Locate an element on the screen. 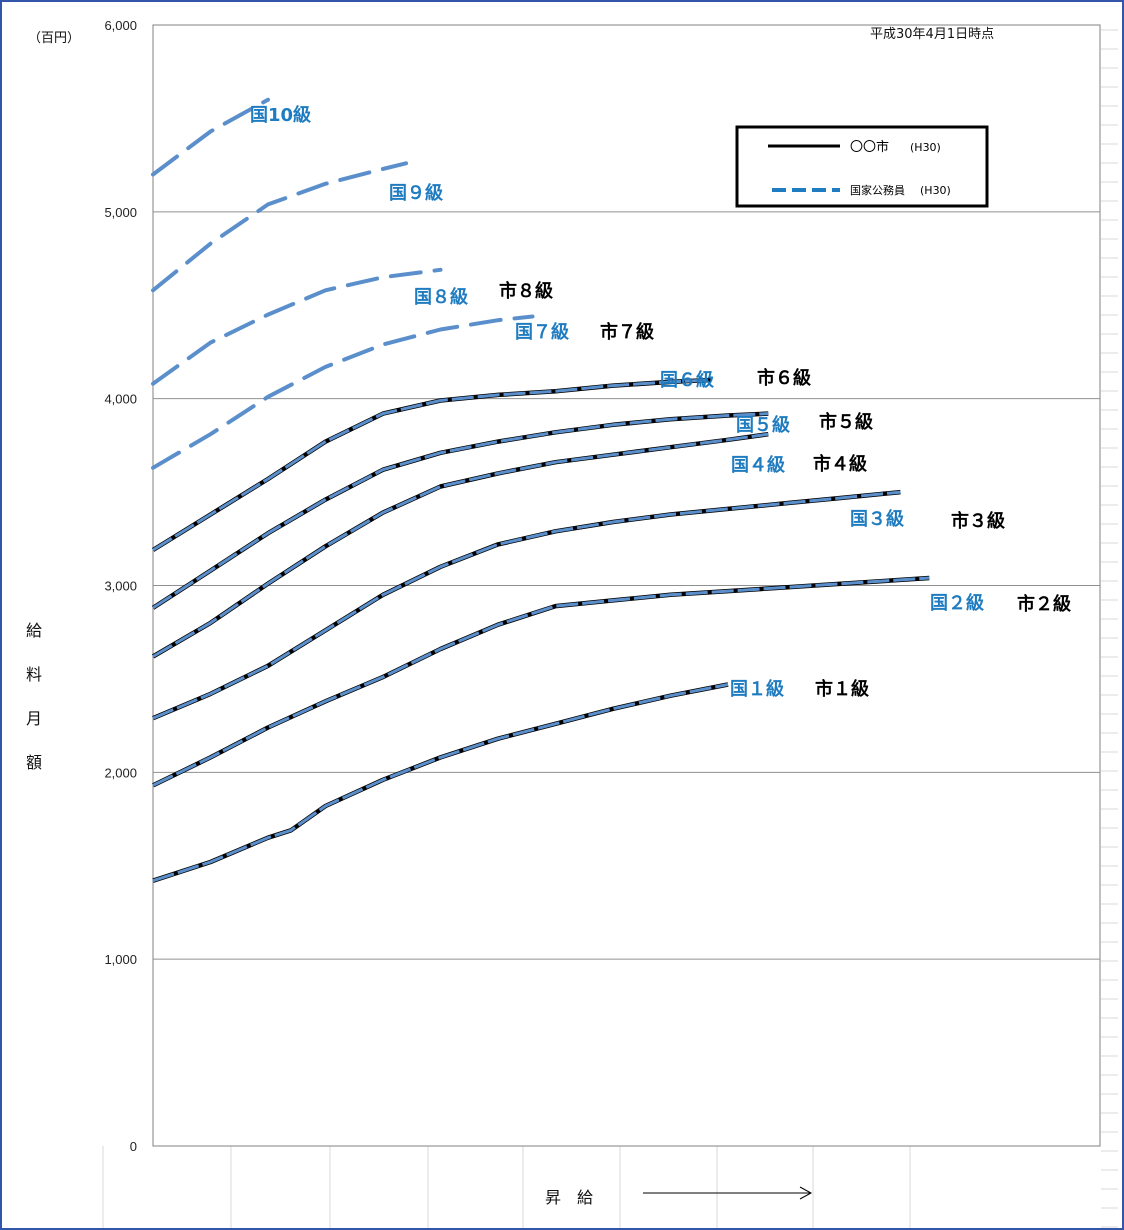 The image size is (1124, 1230). y-axis-label-char: 給 is located at coordinates (34, 630).